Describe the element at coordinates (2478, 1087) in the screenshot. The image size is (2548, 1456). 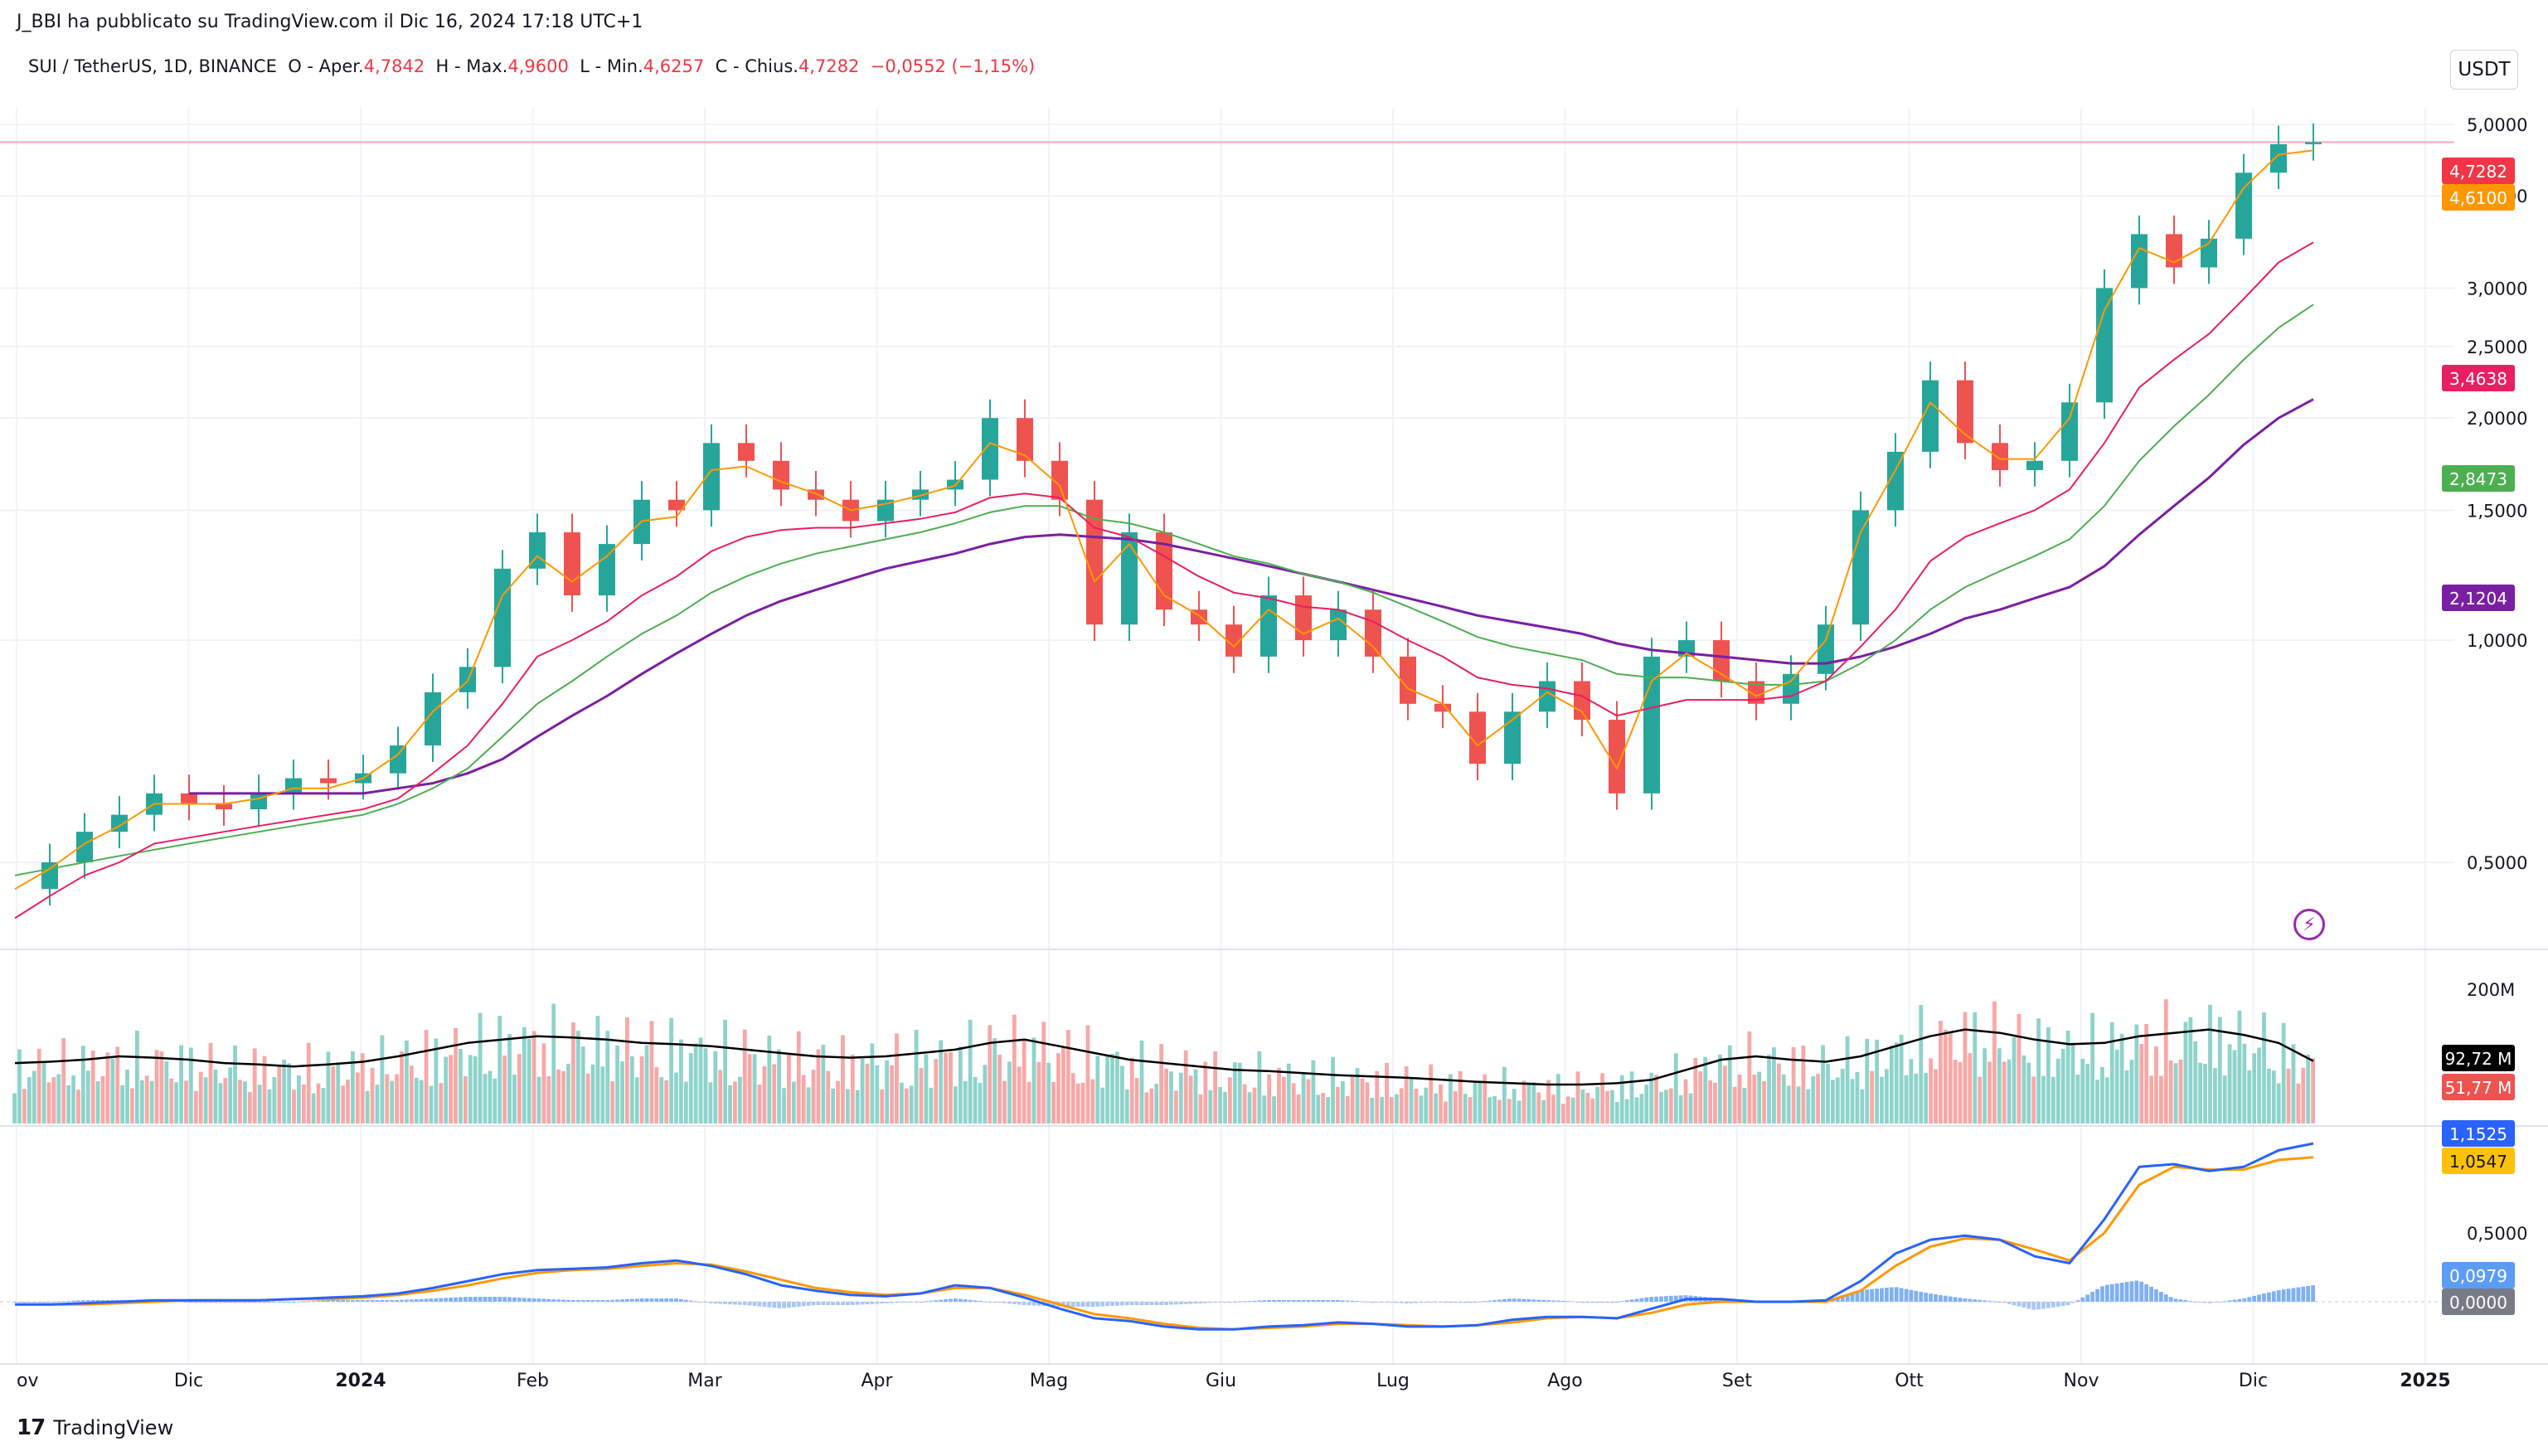
I see `value-badge: 51,77 M` at that location.